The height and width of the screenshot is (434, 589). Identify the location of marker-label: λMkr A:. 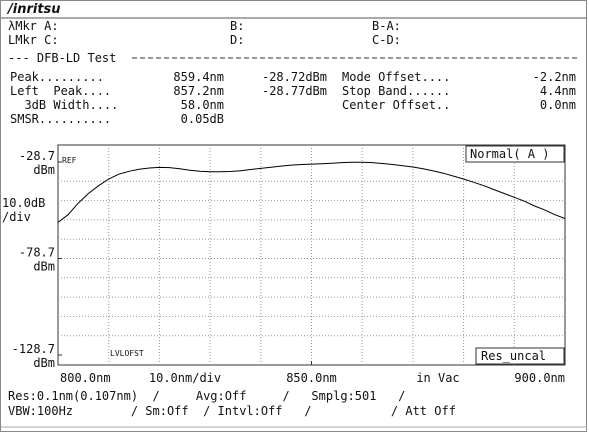
(33, 26).